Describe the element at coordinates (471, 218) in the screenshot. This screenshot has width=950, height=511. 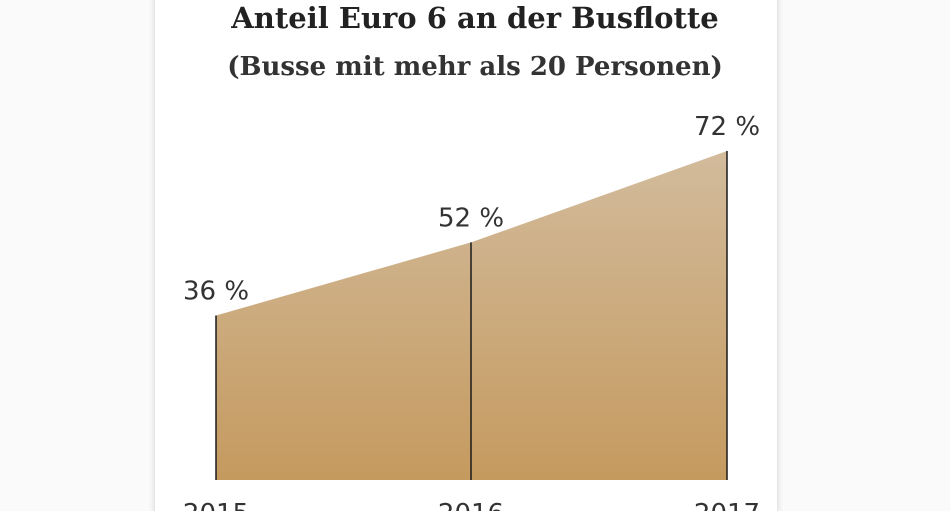
I see `value-label-2016: 52 %` at that location.